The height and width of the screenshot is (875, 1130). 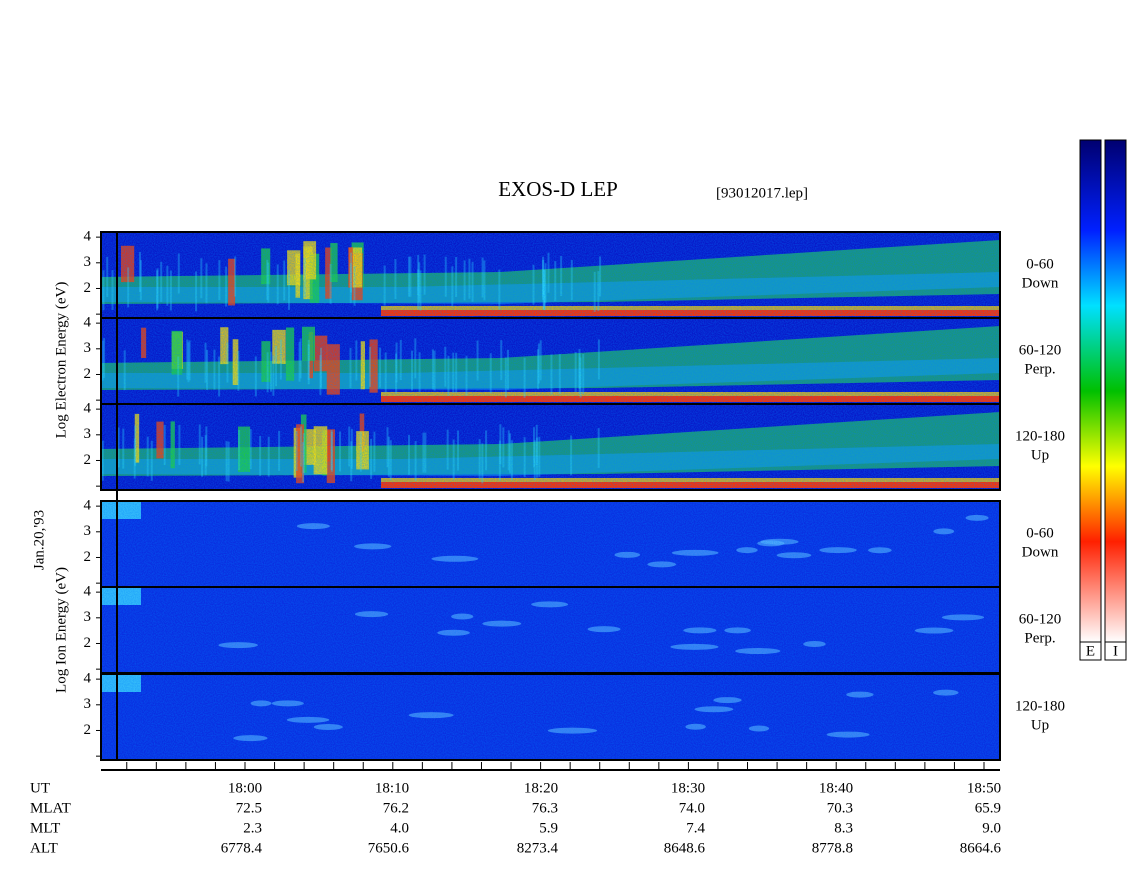 I want to click on ion-axis-label: Log Ion Energy (eV), so click(x=61, y=630).